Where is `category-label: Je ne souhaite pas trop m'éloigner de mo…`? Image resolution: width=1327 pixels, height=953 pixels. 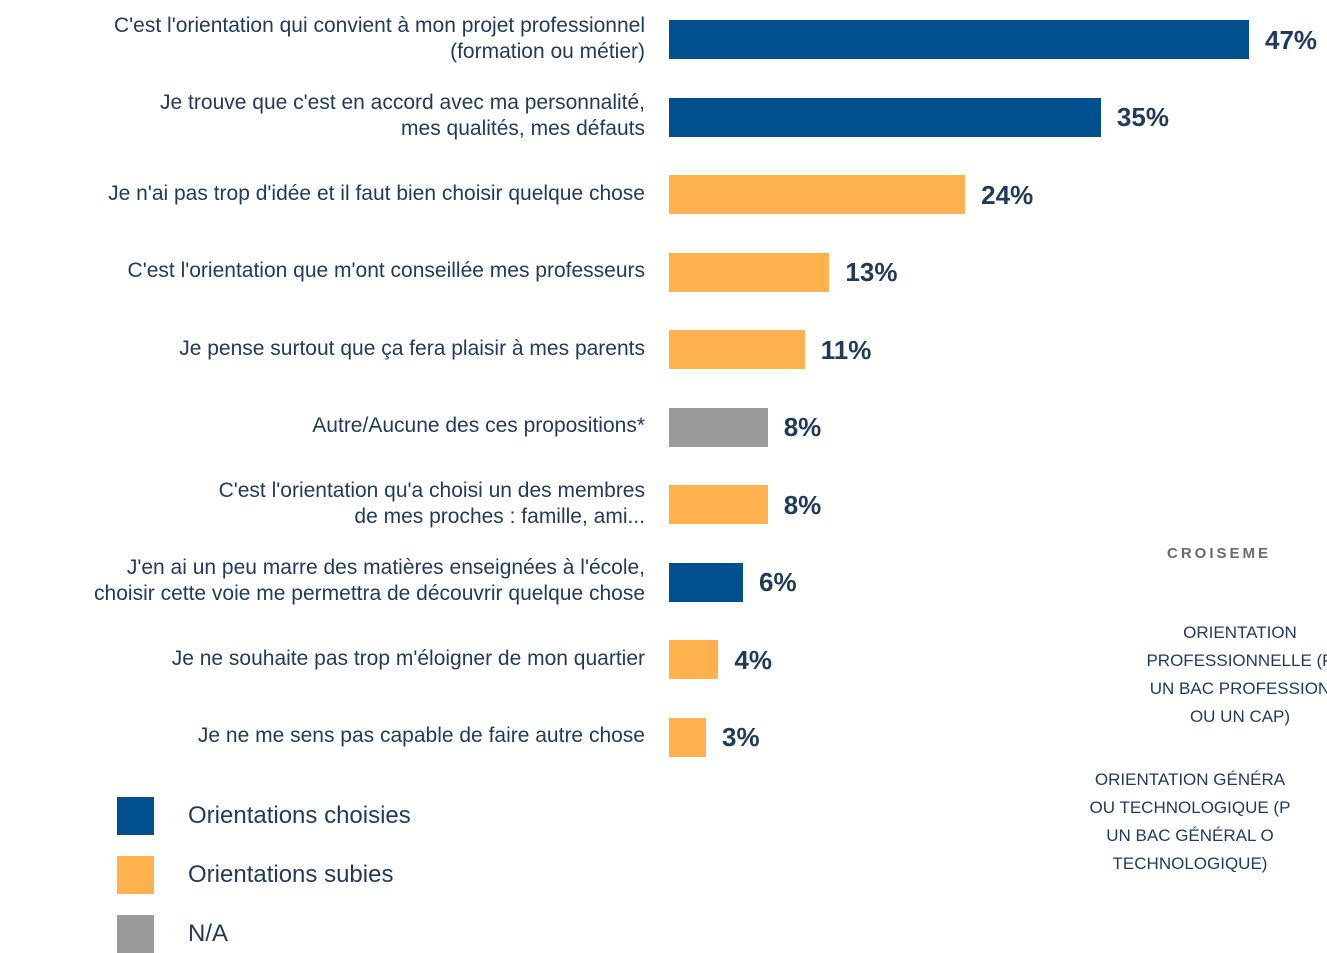
category-label: Je ne souhaite pas trop m'éloigner de mo… is located at coordinates (408, 658).